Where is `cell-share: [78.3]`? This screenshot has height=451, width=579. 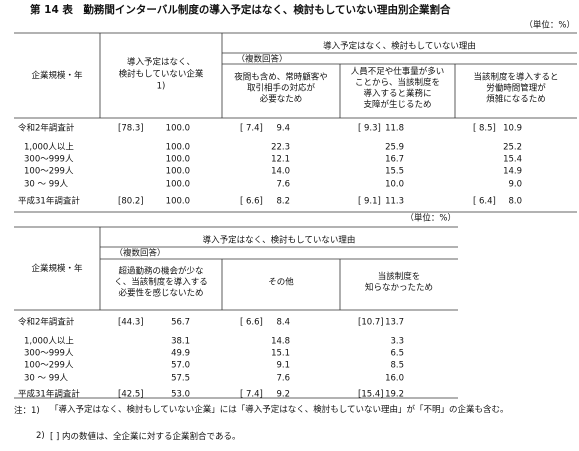
cell-share: [78.3] is located at coordinates (131, 129).